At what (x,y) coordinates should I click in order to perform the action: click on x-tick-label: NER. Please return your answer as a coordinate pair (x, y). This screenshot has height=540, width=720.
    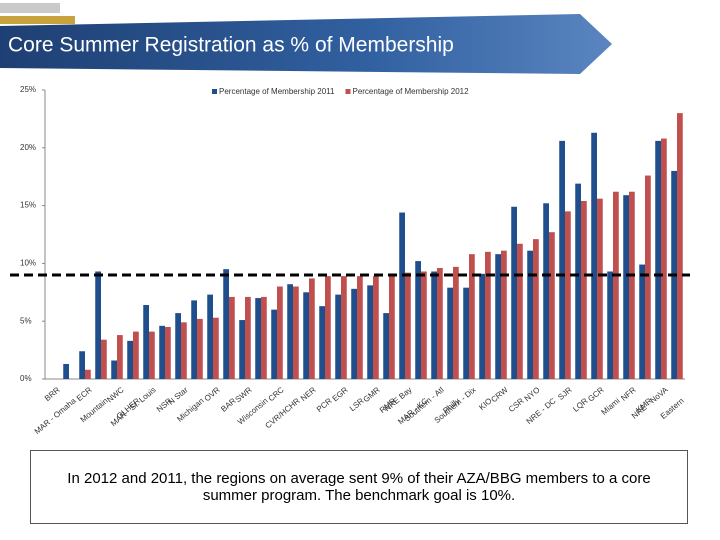
    Looking at the image, I should click on (308, 394).